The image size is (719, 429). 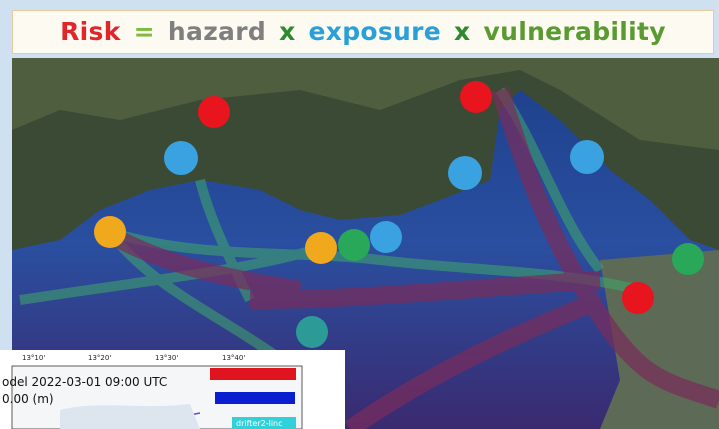 I want to click on title-vulnerability: vulnerability, so click(x=574, y=31).